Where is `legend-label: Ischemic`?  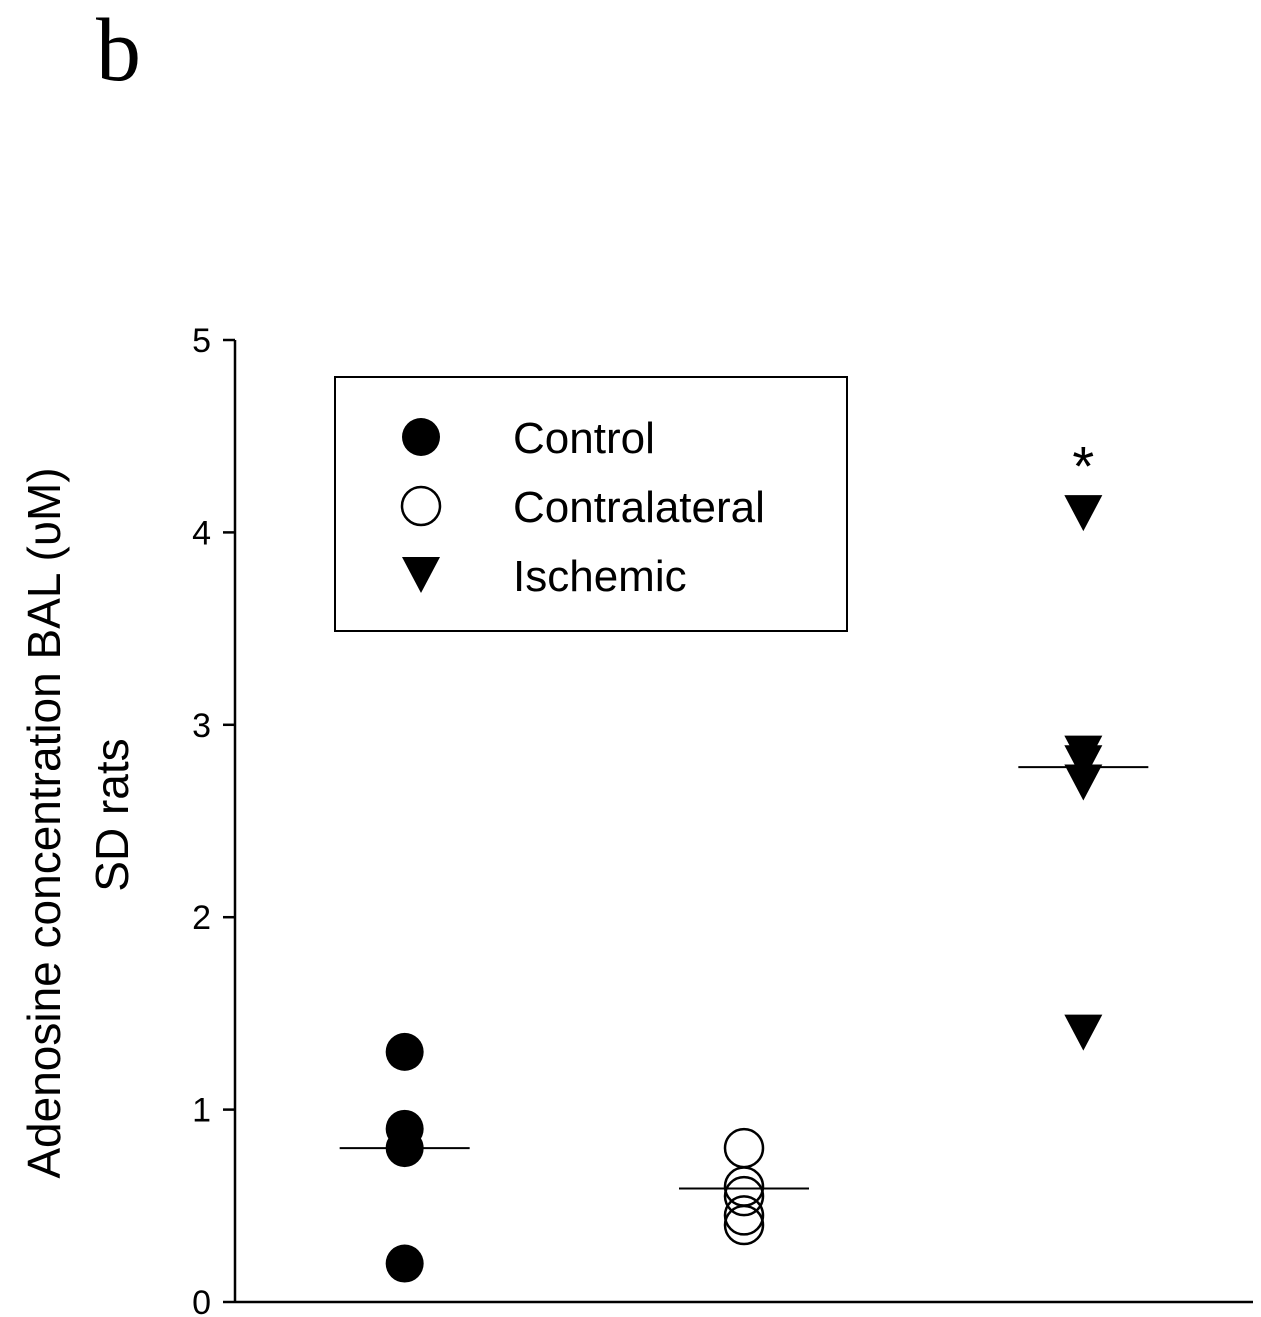
legend-label: Ischemic is located at coordinates (600, 576).